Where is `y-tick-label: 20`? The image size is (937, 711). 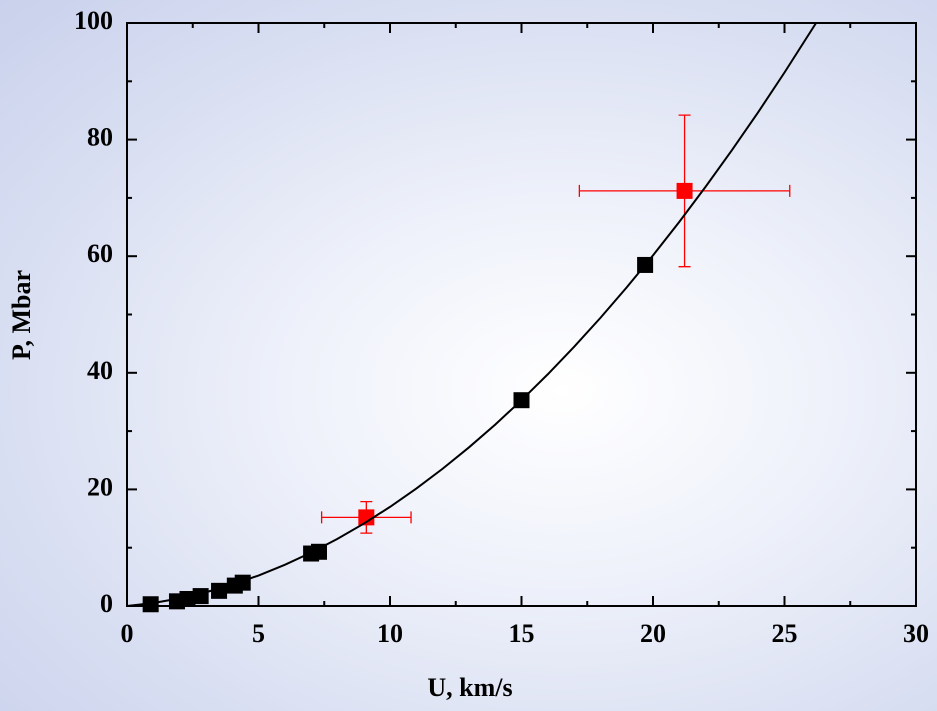 y-tick-label: 20 is located at coordinates (100, 486).